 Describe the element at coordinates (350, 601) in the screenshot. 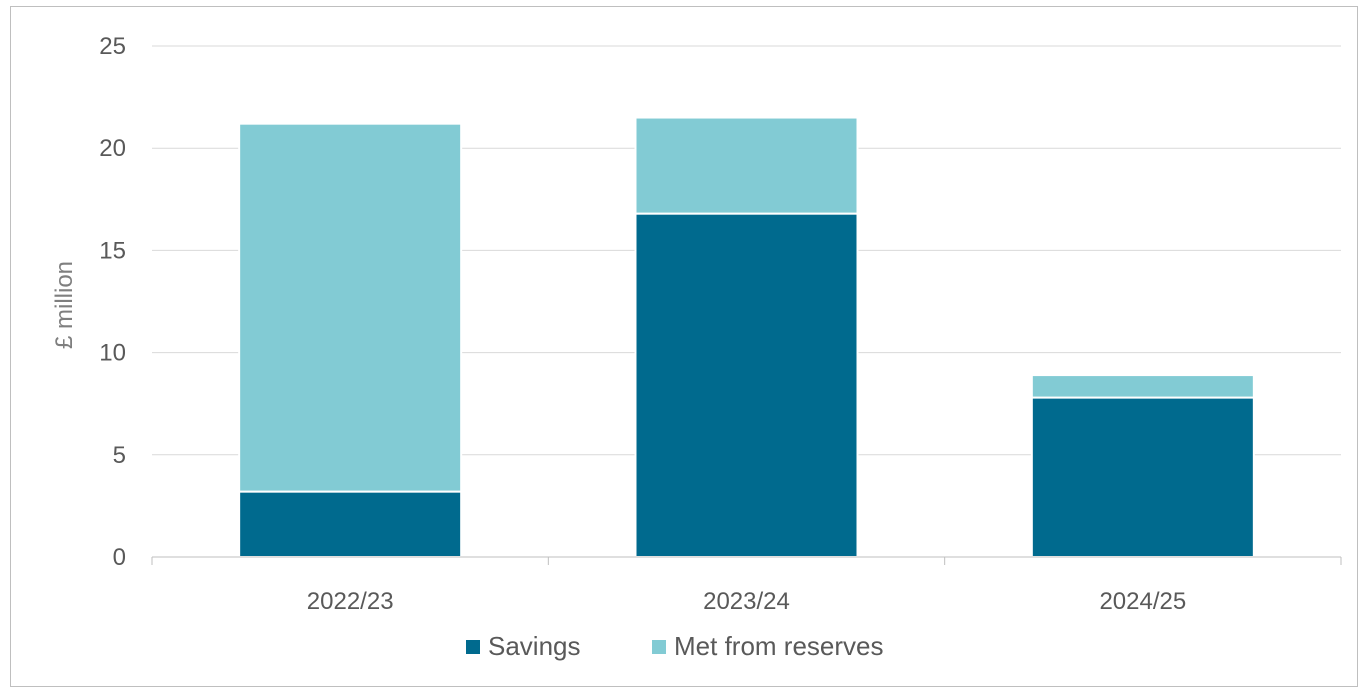

I see `x-tick-label: 2022/23` at that location.